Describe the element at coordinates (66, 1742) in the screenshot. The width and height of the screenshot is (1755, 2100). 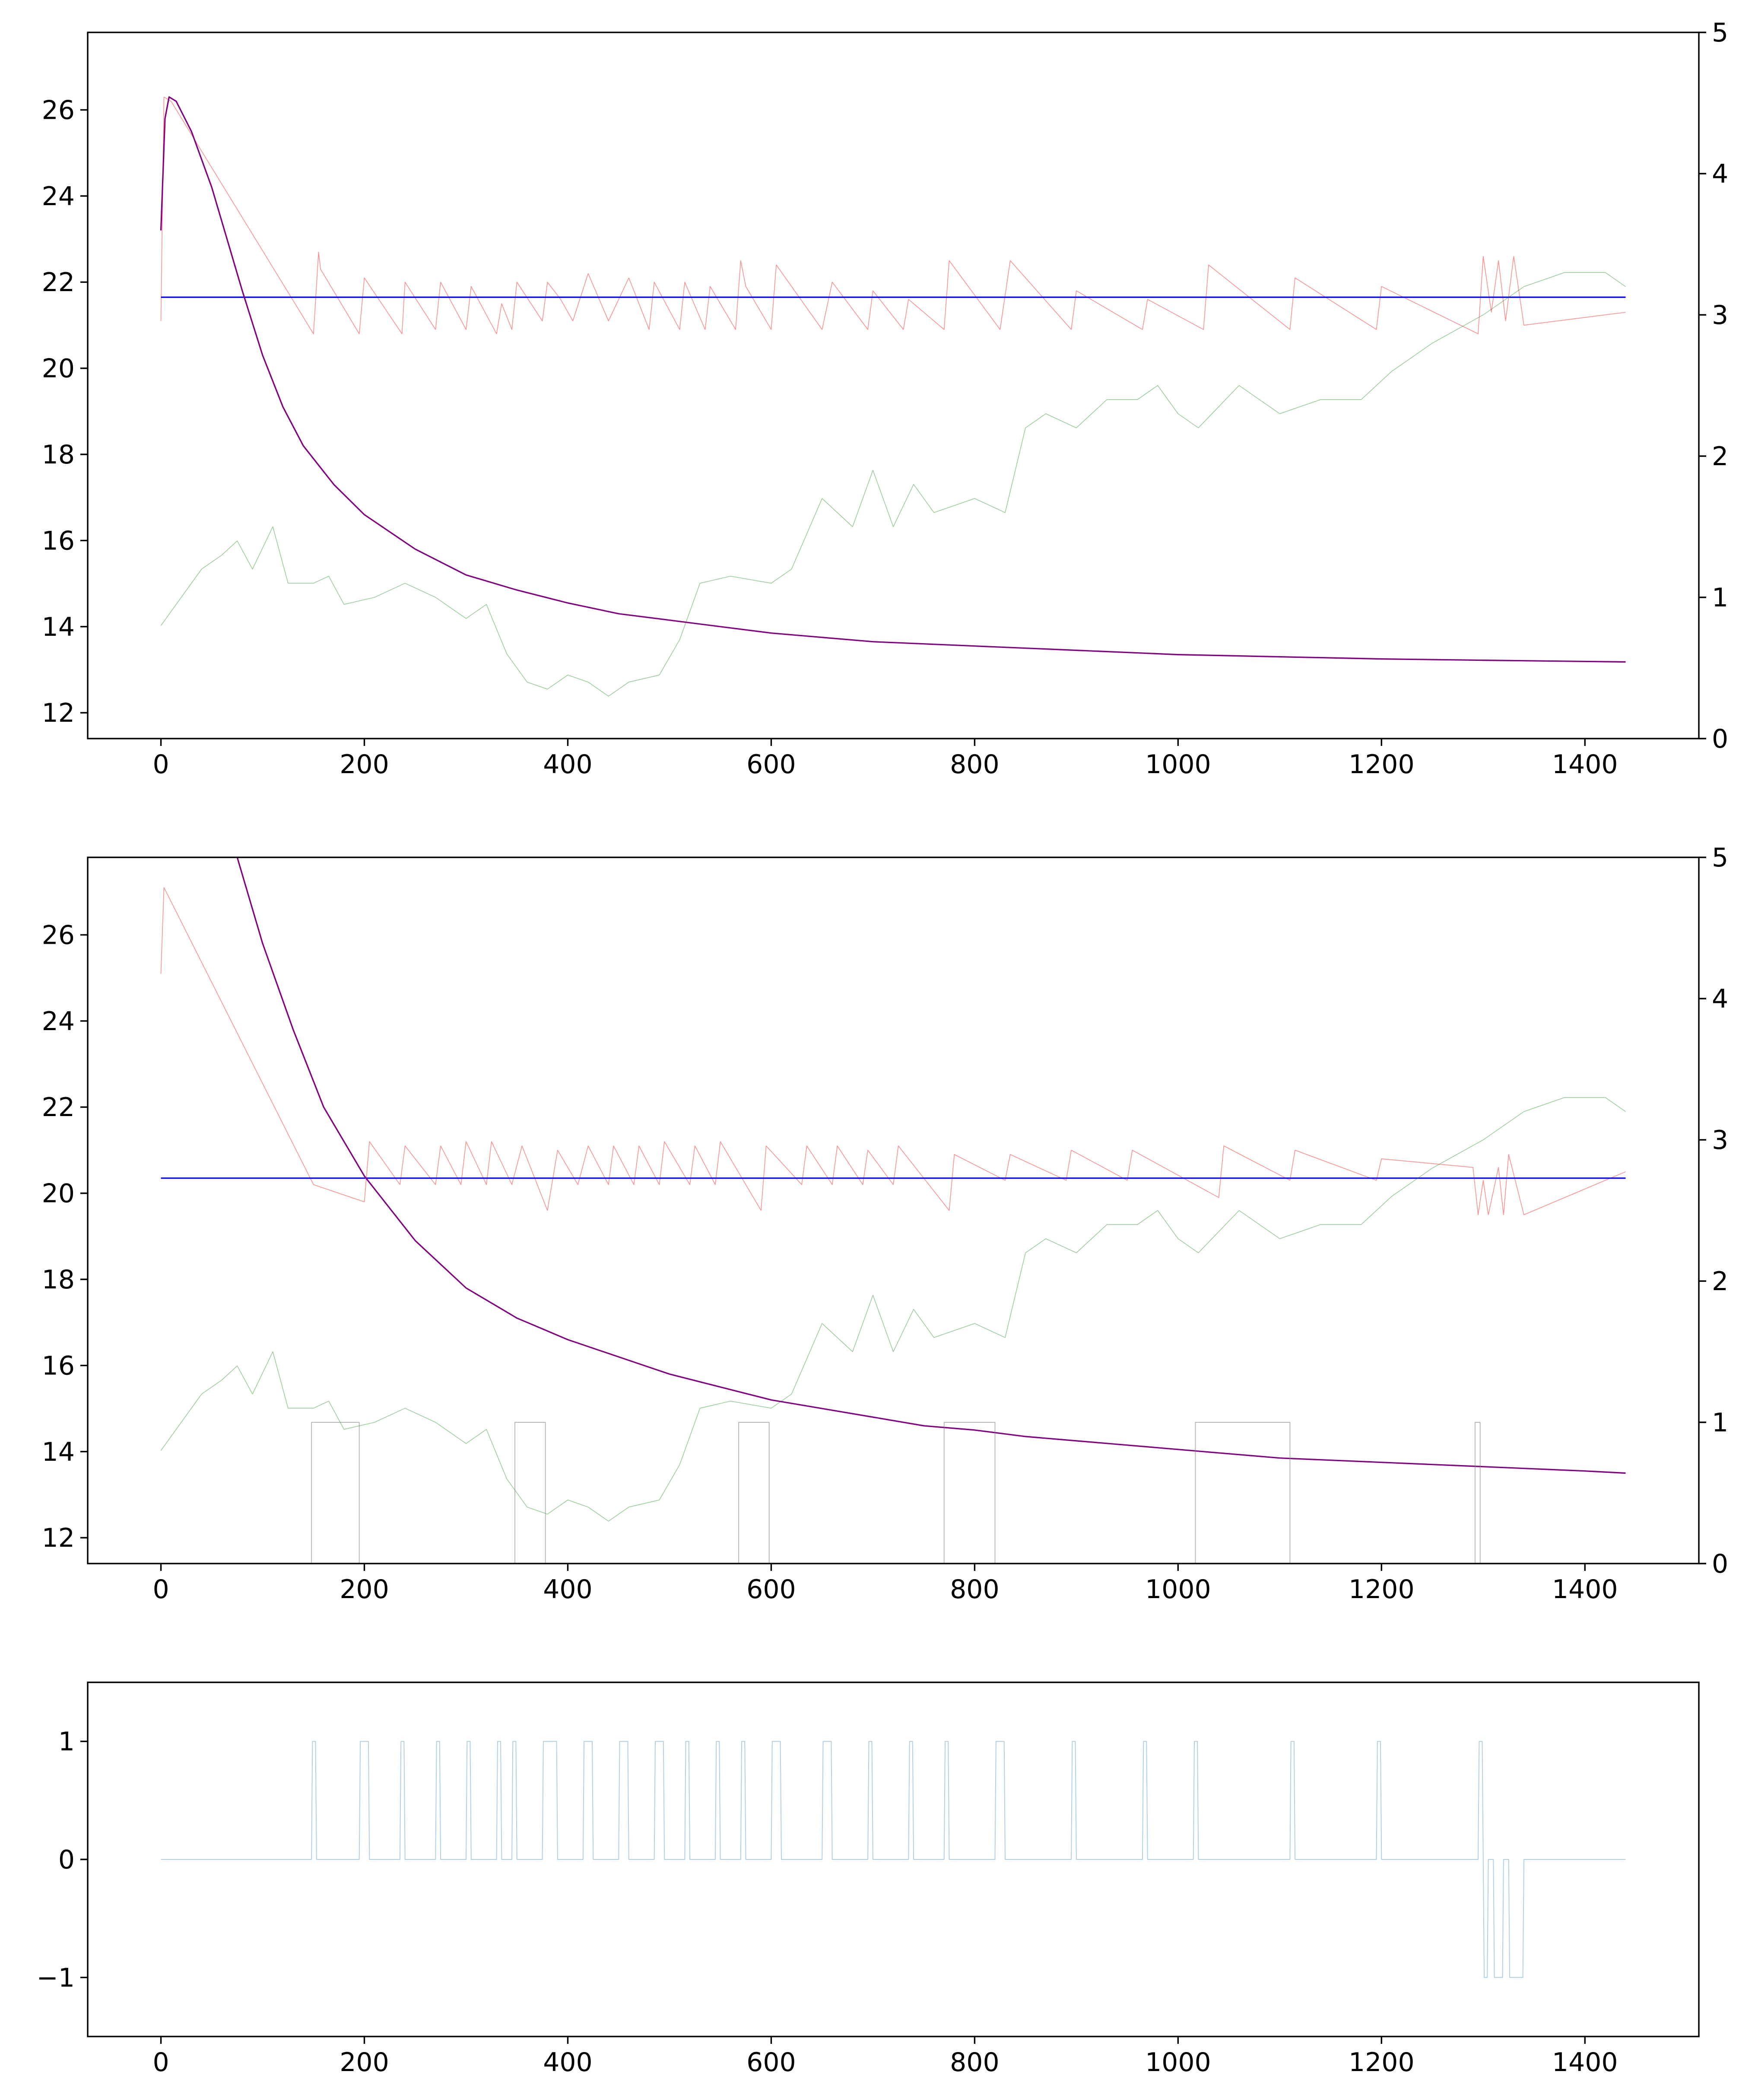
I see `y-tick-label: 1` at that location.